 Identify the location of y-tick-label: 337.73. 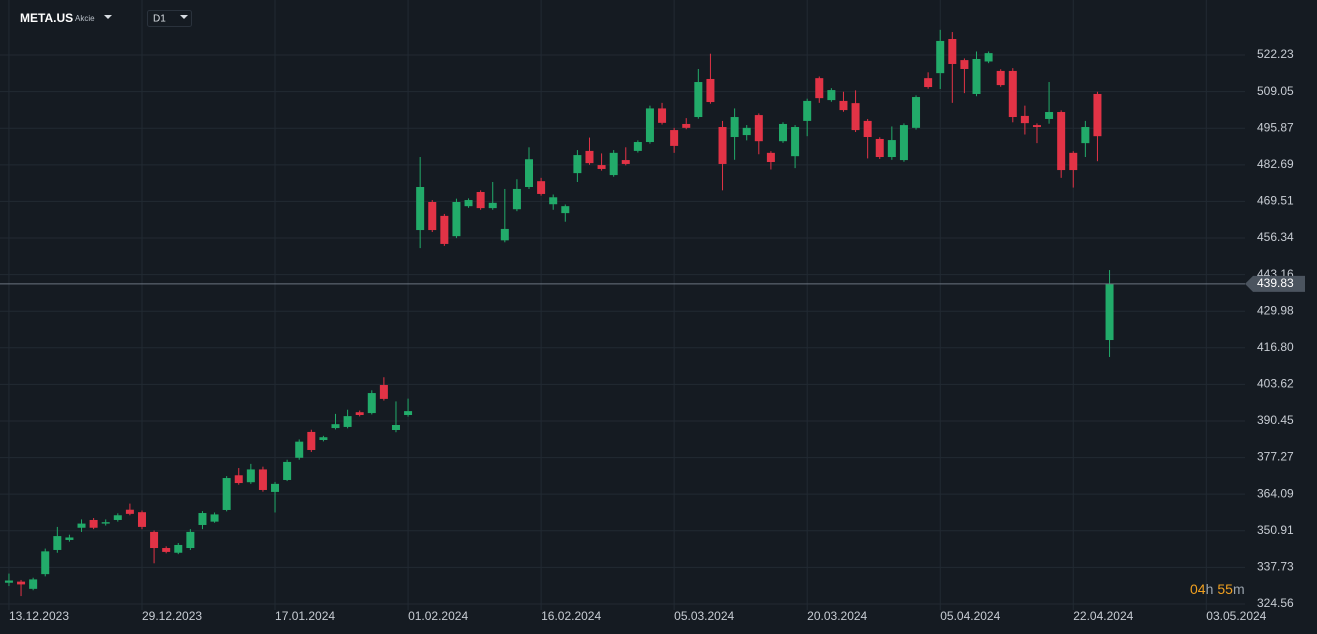
(1275, 567).